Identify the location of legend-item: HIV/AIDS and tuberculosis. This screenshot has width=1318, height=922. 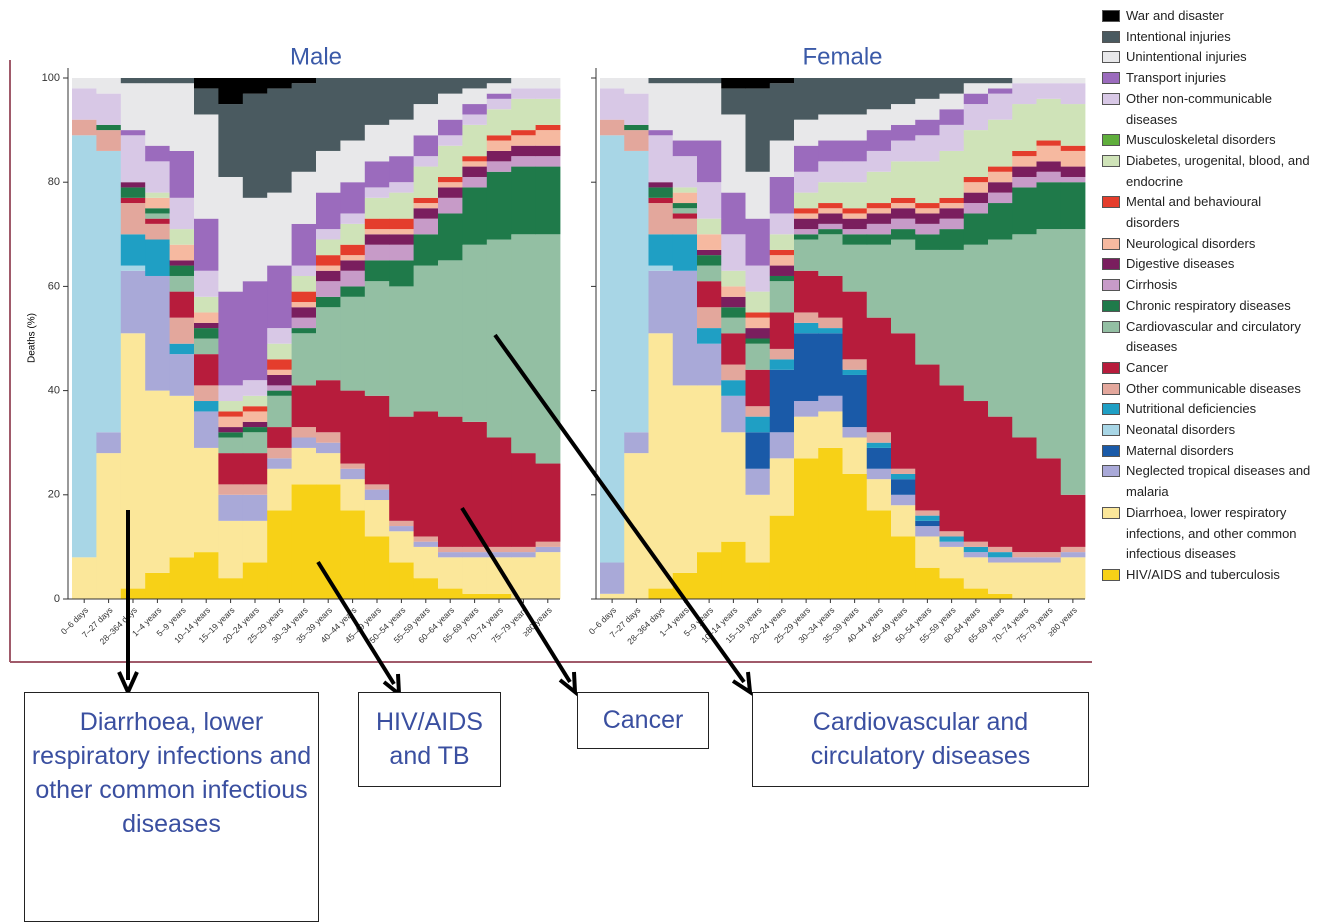
(1207, 575).